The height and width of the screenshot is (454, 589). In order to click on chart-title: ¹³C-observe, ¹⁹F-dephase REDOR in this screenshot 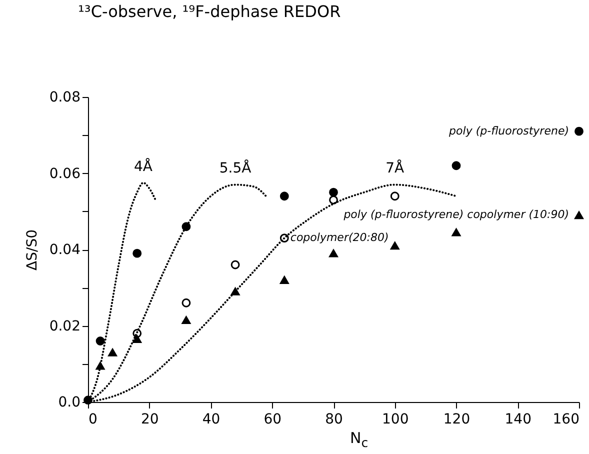, I will do `click(209, 11)`.